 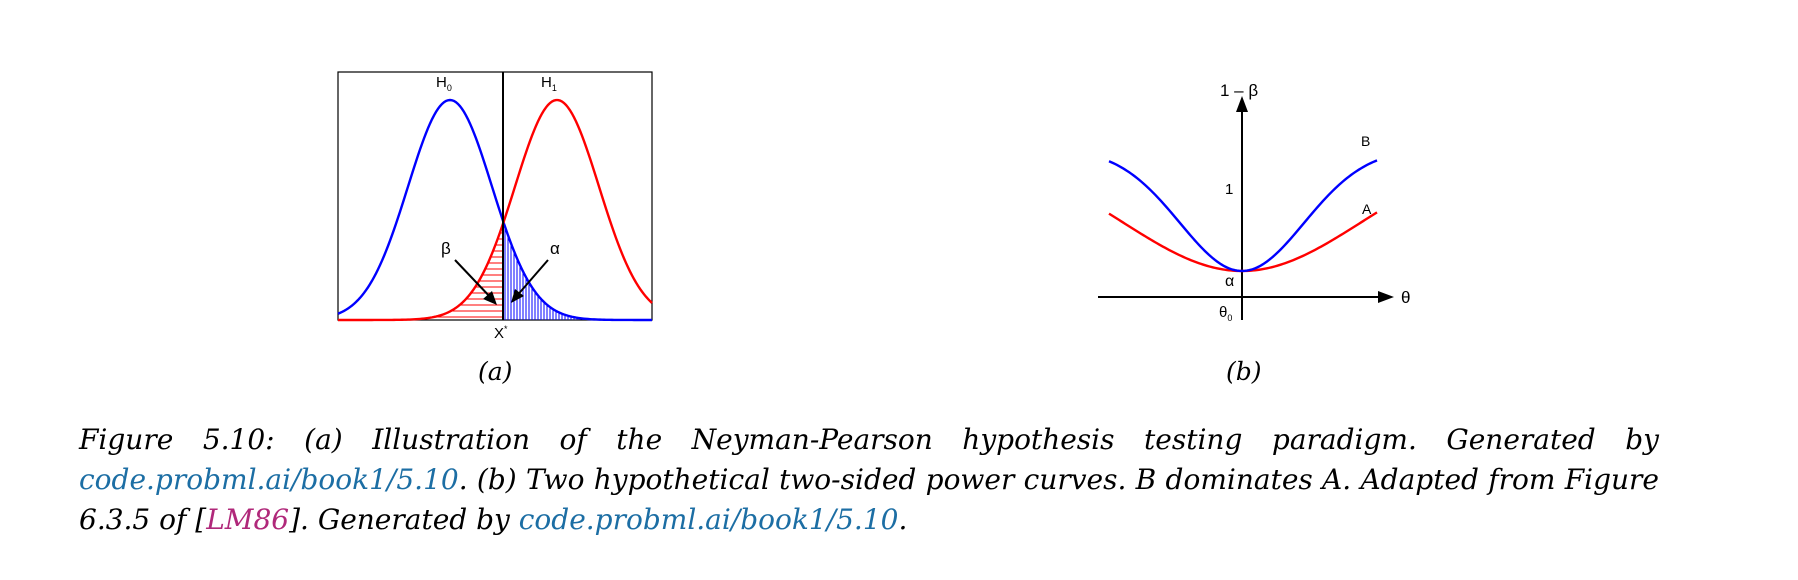 I want to click on beta-arrowhead, so click(x=490, y=298).